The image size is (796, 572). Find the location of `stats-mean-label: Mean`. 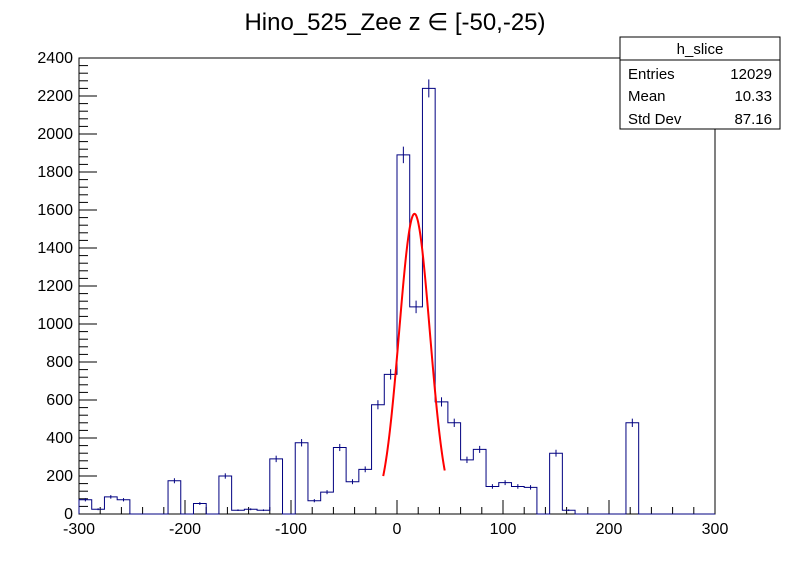

stats-mean-label: Mean is located at coordinates (647, 96).